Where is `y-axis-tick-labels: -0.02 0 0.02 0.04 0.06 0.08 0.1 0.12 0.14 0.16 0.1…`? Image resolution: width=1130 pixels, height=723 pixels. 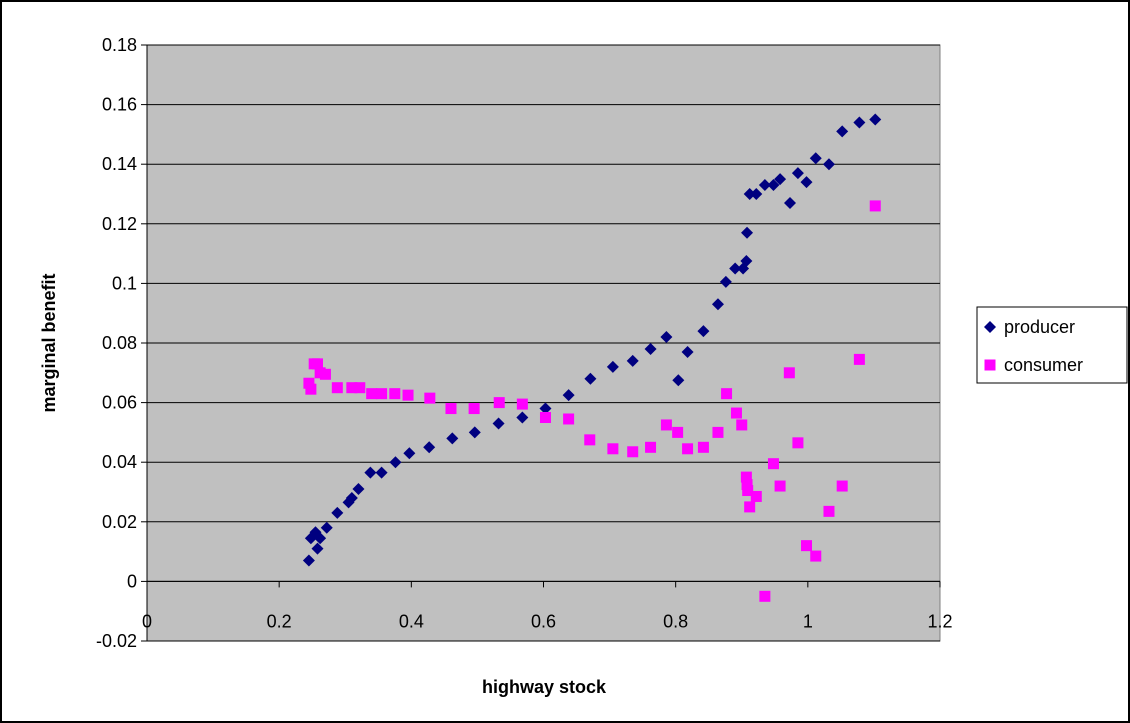 y-axis-tick-labels: -0.02 0 0.02 0.04 0.06 0.08 0.1 0.12 0.14 0.16 0.1… is located at coordinates (116, 343).